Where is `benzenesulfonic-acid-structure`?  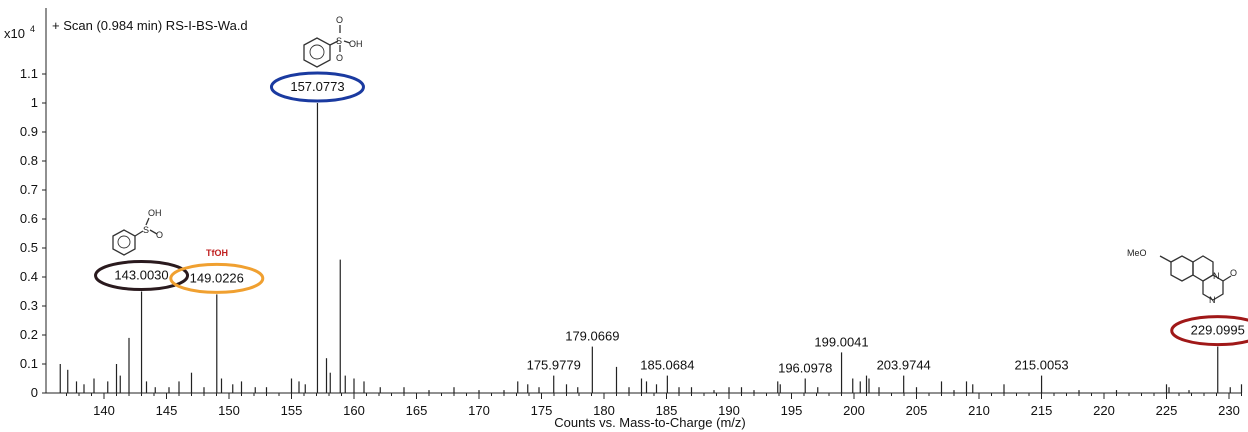
benzenesulfonic-acid-structure is located at coordinates (327, 46).